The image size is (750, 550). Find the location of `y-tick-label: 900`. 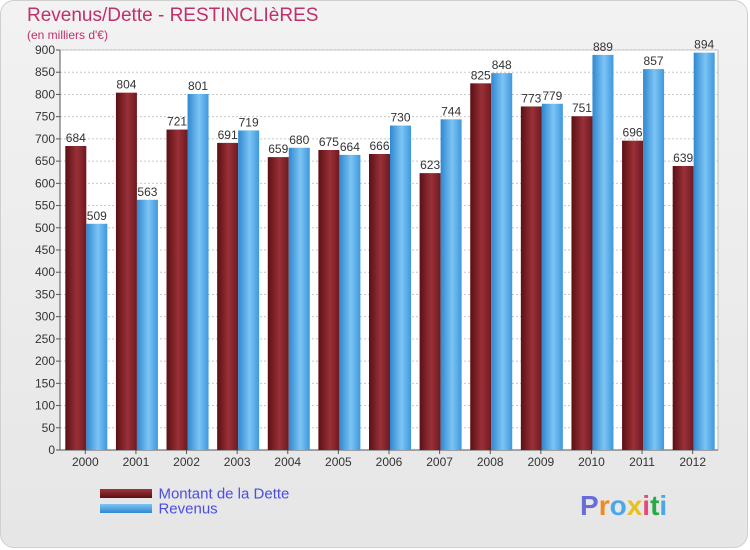

y-tick-label: 900 is located at coordinates (45, 50).